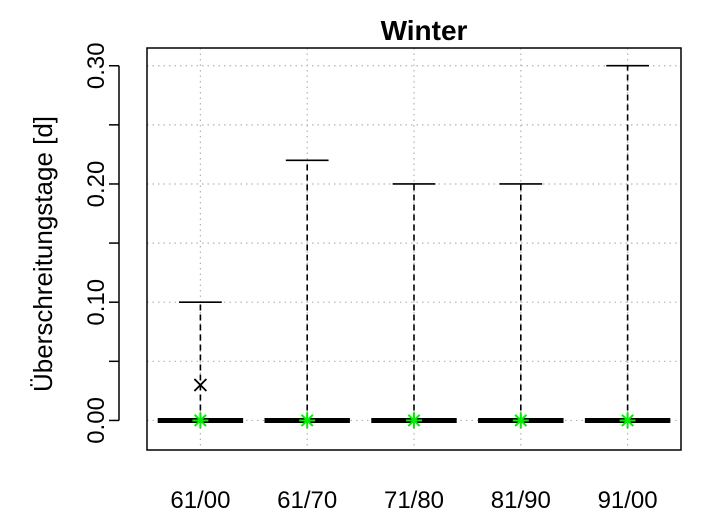 The image size is (716, 521). Describe the element at coordinates (43, 254) in the screenshot. I see `y-axis-label: Überschreitungstage [d]` at that location.